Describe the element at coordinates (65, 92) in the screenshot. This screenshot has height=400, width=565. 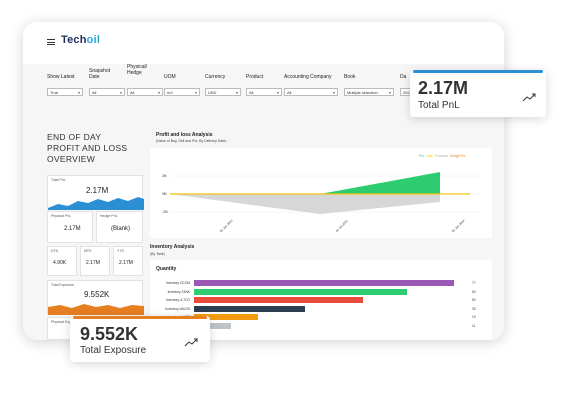
I see `show-latest-select: True` at that location.